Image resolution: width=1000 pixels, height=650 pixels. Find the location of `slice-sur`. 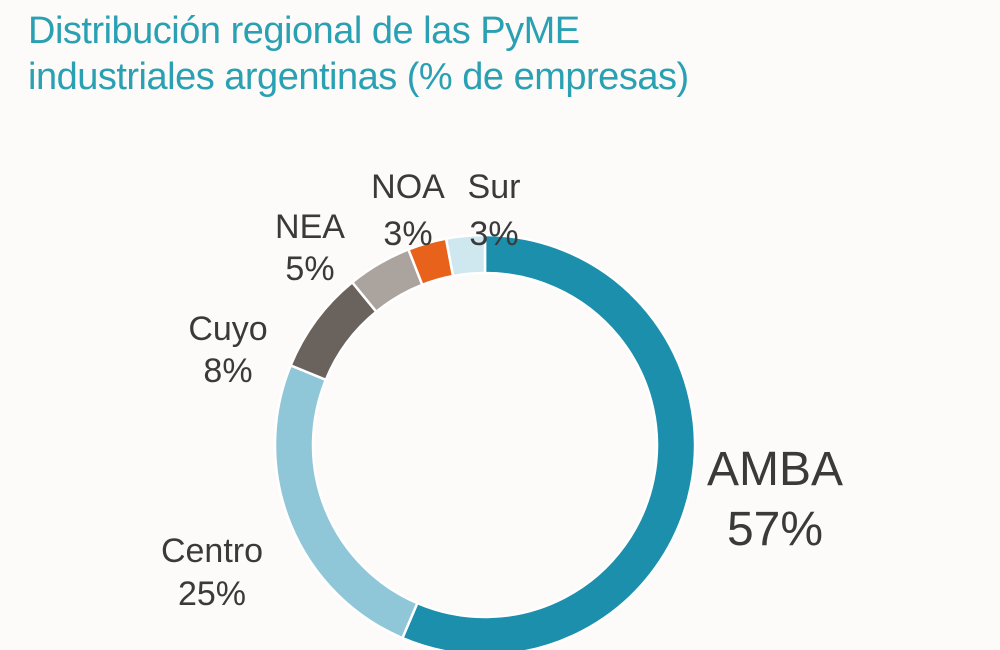

slice-sur is located at coordinates (465, 255).